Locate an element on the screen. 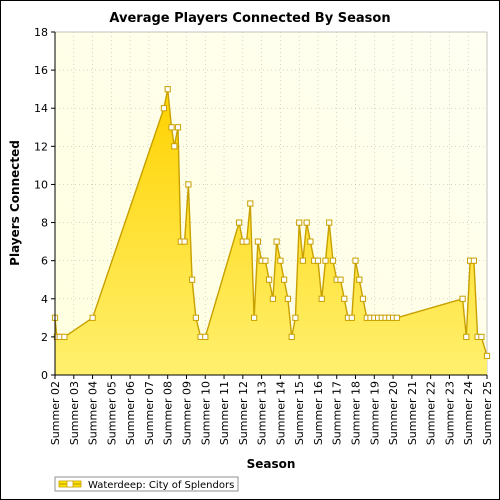 The height and width of the screenshot is (500, 500). y-axis-title: Players Connected is located at coordinates (15, 203).